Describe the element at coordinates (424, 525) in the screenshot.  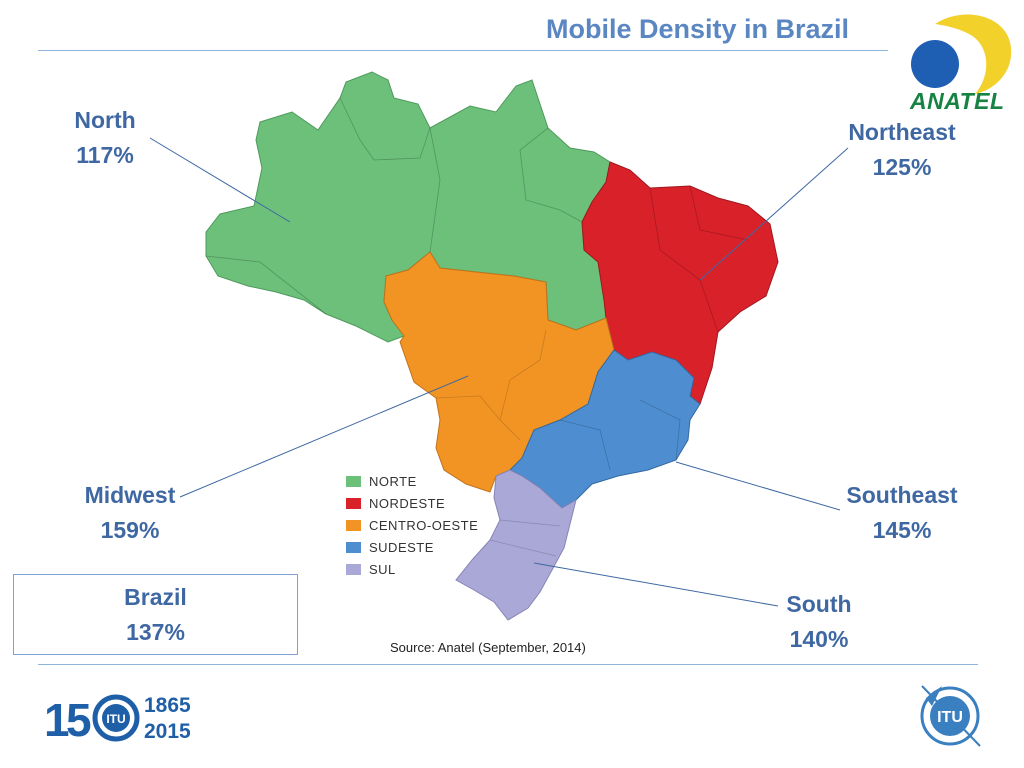
I see `legend-label: CENTRO-OESTE` at that location.